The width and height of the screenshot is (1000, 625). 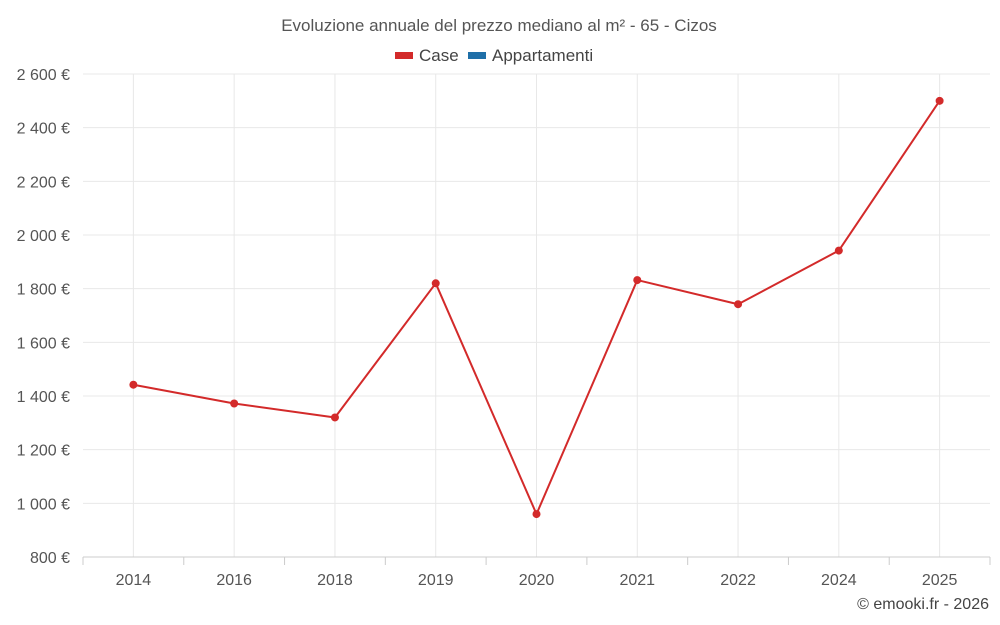 What do you see at coordinates (839, 580) in the screenshot?
I see `x-tick-label: 2024` at bounding box center [839, 580].